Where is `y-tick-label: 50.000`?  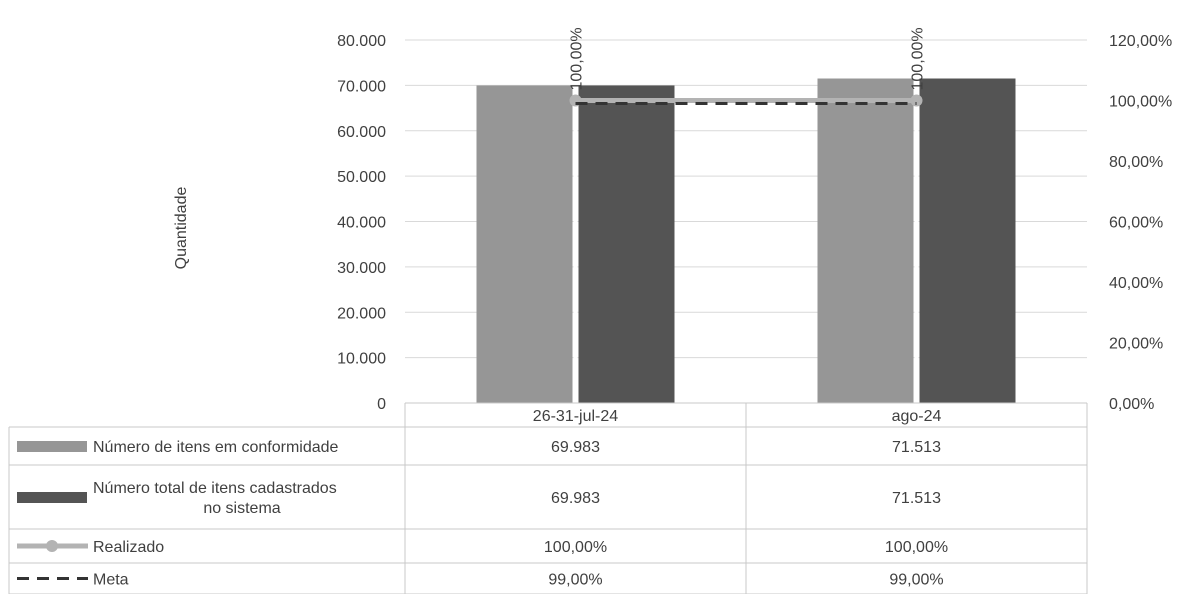 y-tick-label: 50.000 is located at coordinates (361, 177).